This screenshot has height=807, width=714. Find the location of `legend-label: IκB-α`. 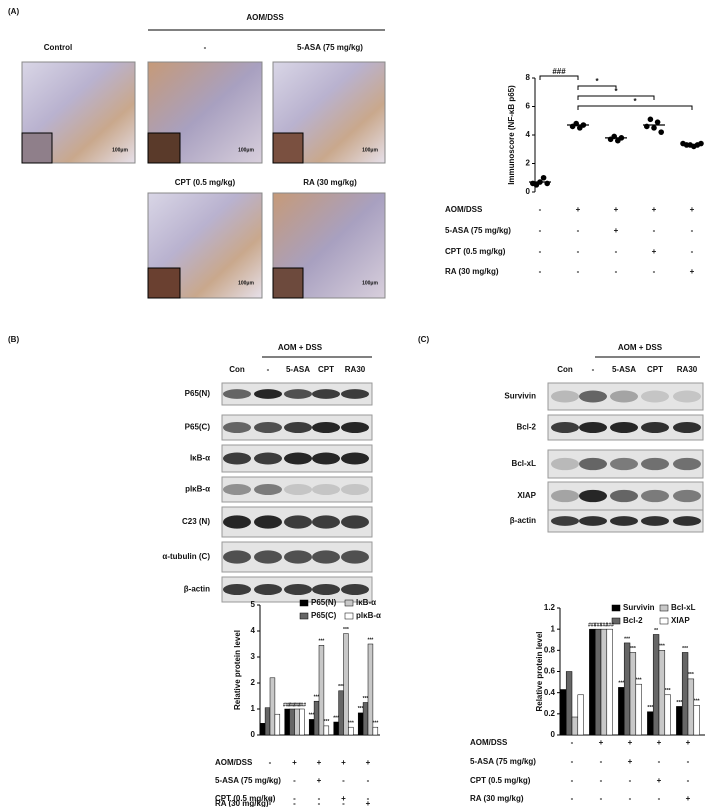

legend-label: IκB-α is located at coordinates (366, 602).